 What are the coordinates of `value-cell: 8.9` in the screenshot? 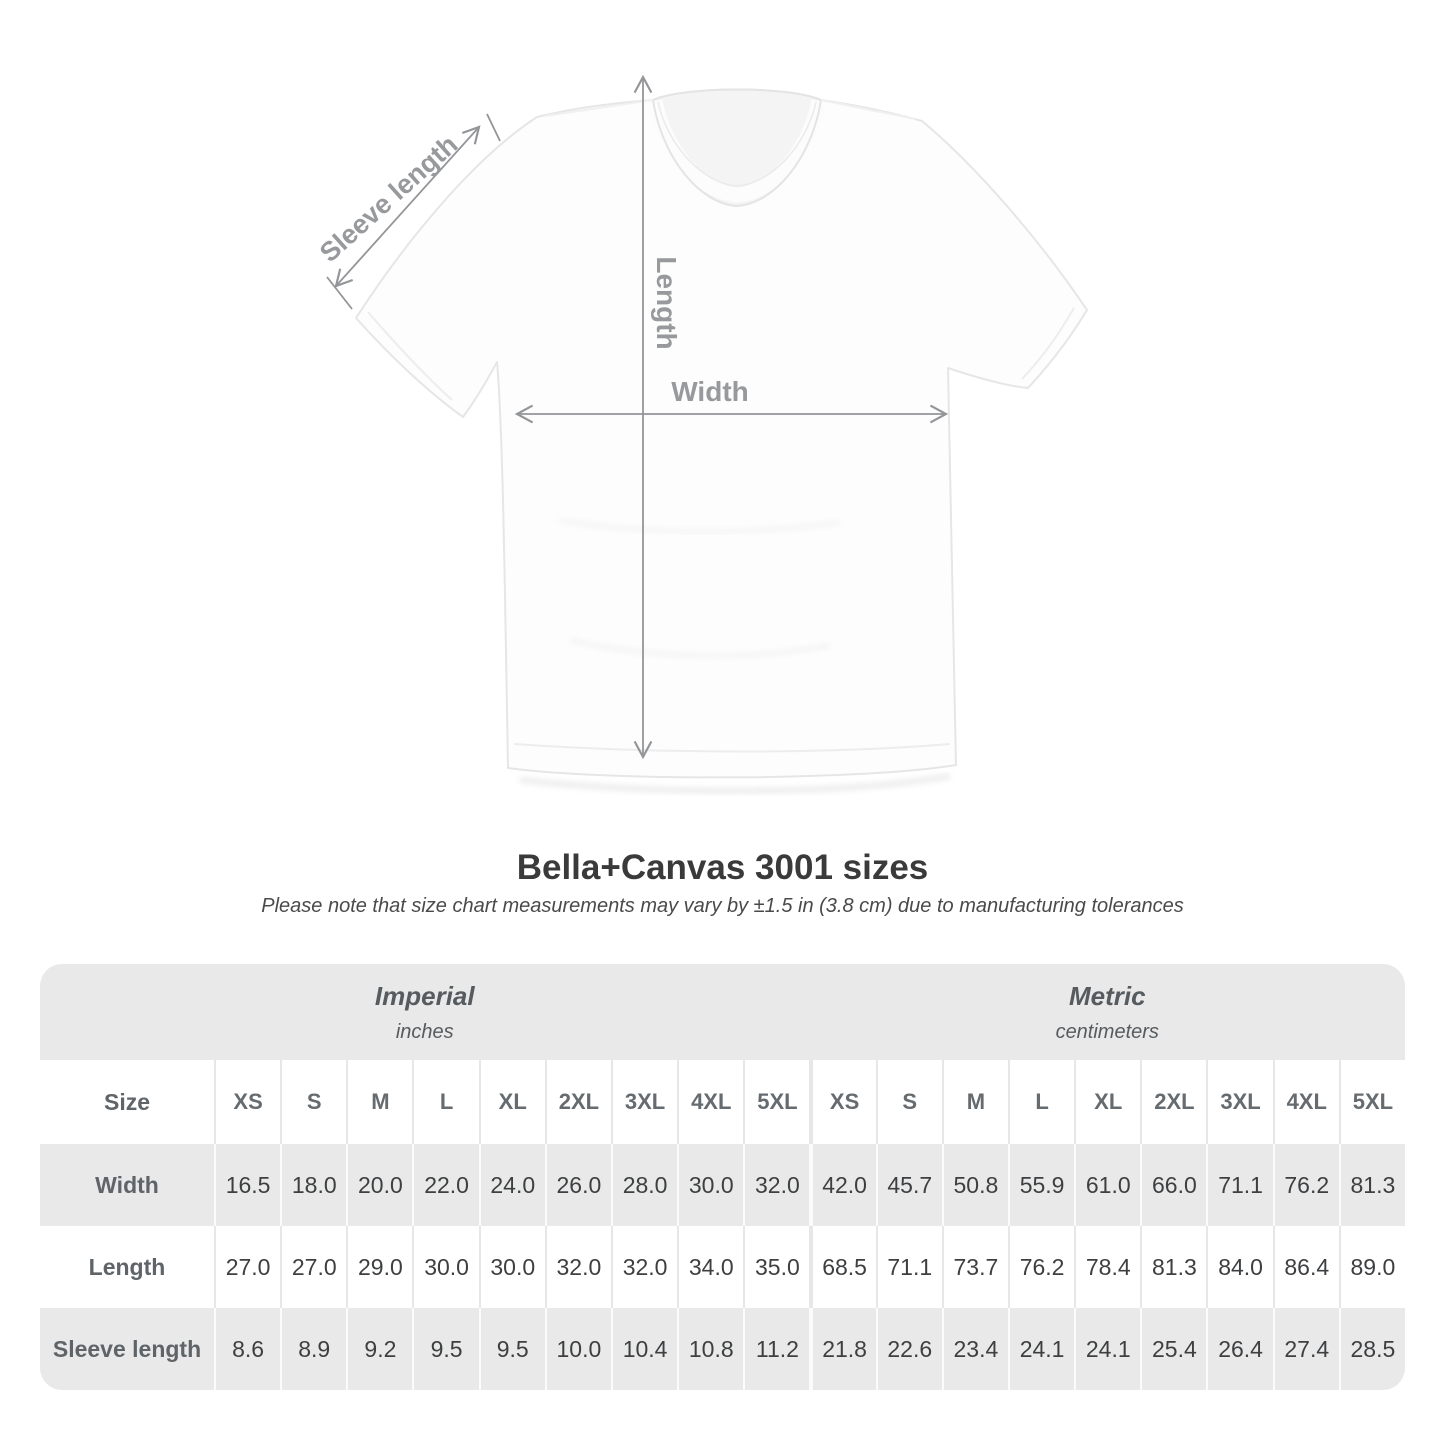 It's located at (313, 1349).